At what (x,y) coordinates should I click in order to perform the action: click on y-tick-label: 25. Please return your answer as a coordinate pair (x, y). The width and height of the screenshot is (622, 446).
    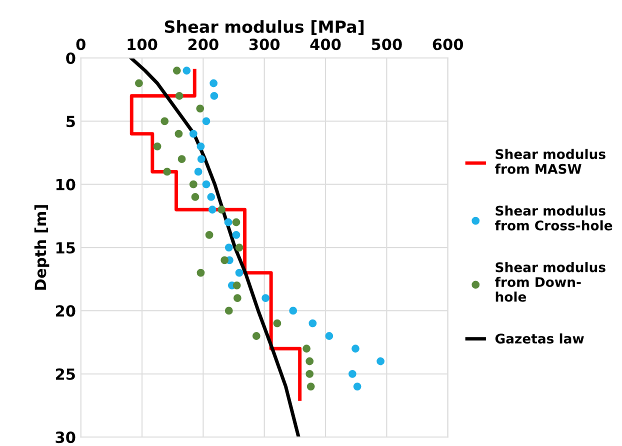
    Looking at the image, I should click on (65, 374).